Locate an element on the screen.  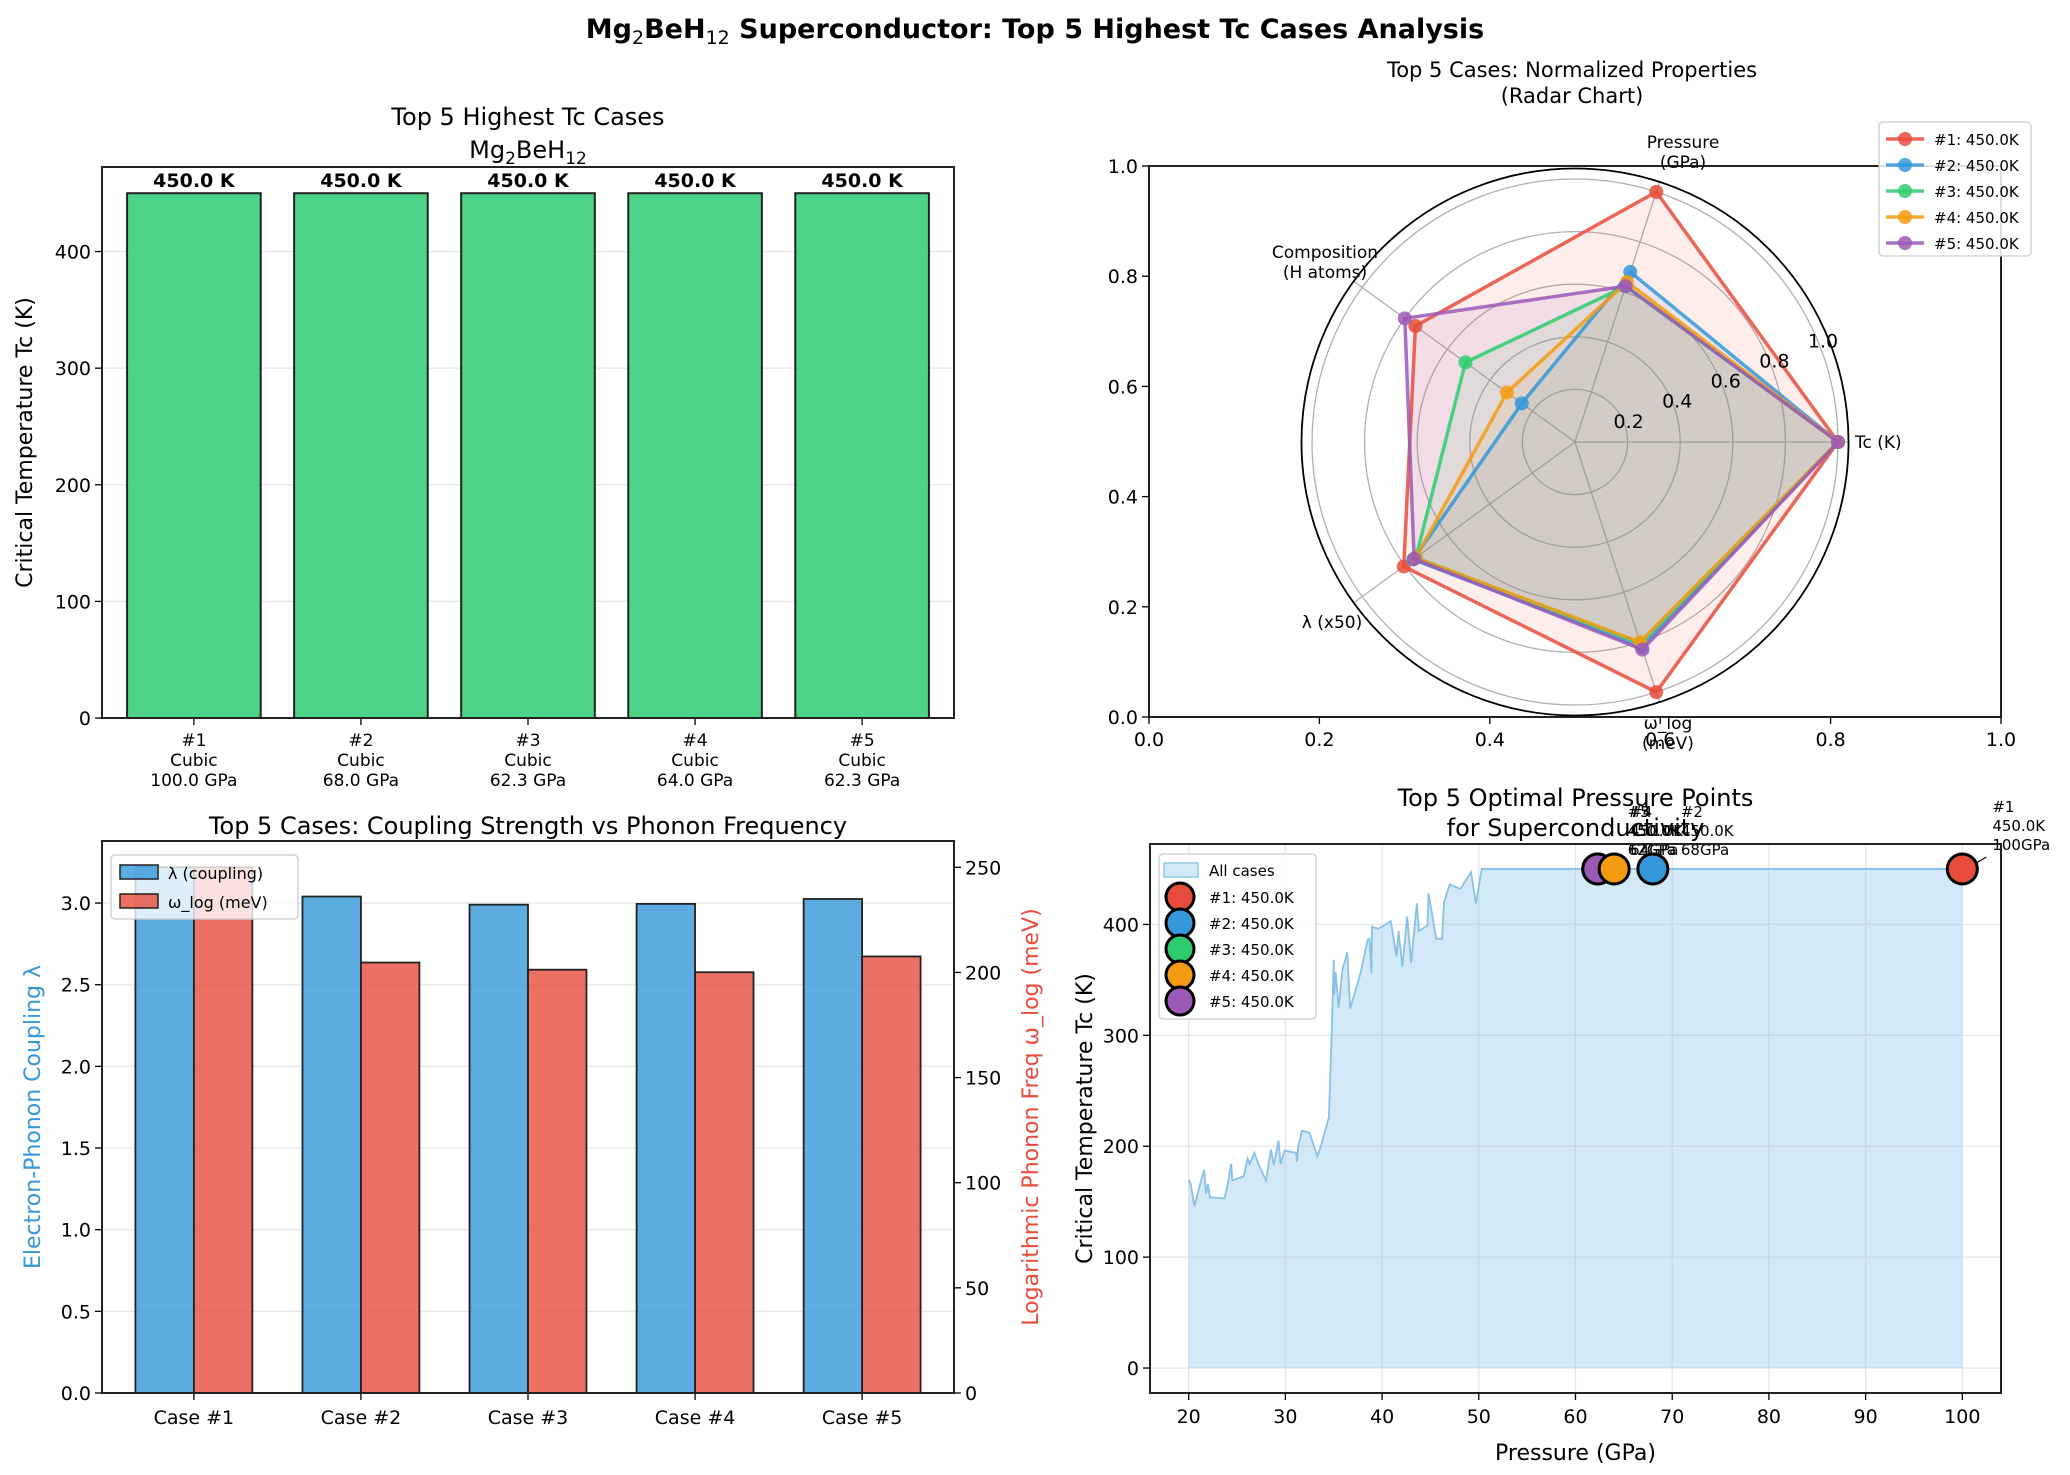
x-tick-label: 1.0 is located at coordinates (2001, 740).